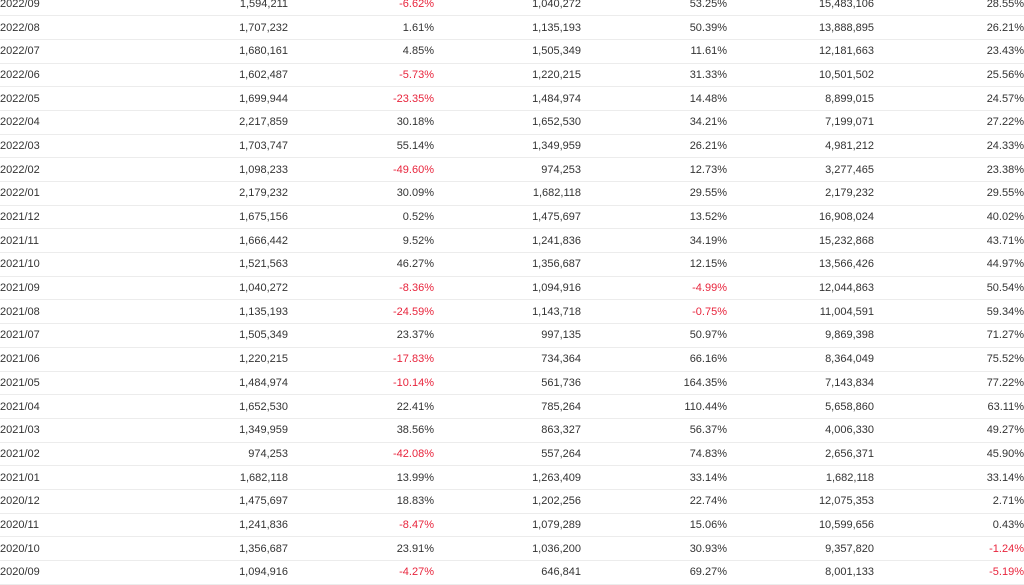 The width and height of the screenshot is (1024, 585). I want to click on cumulative-sales-cell: 2,179,232, so click(800, 193).